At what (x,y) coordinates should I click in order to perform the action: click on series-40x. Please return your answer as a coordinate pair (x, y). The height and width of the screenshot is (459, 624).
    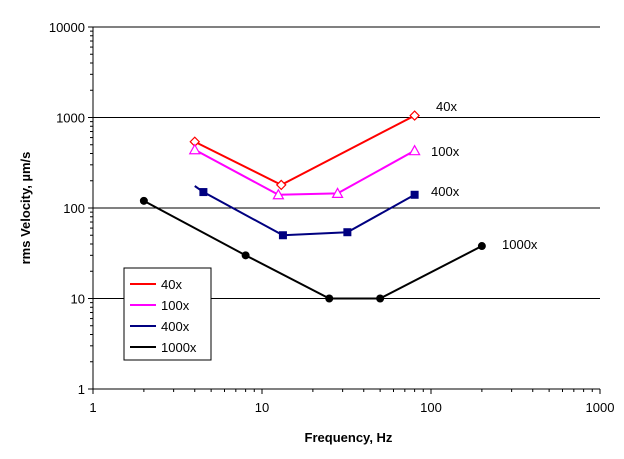
    Looking at the image, I should click on (304, 150).